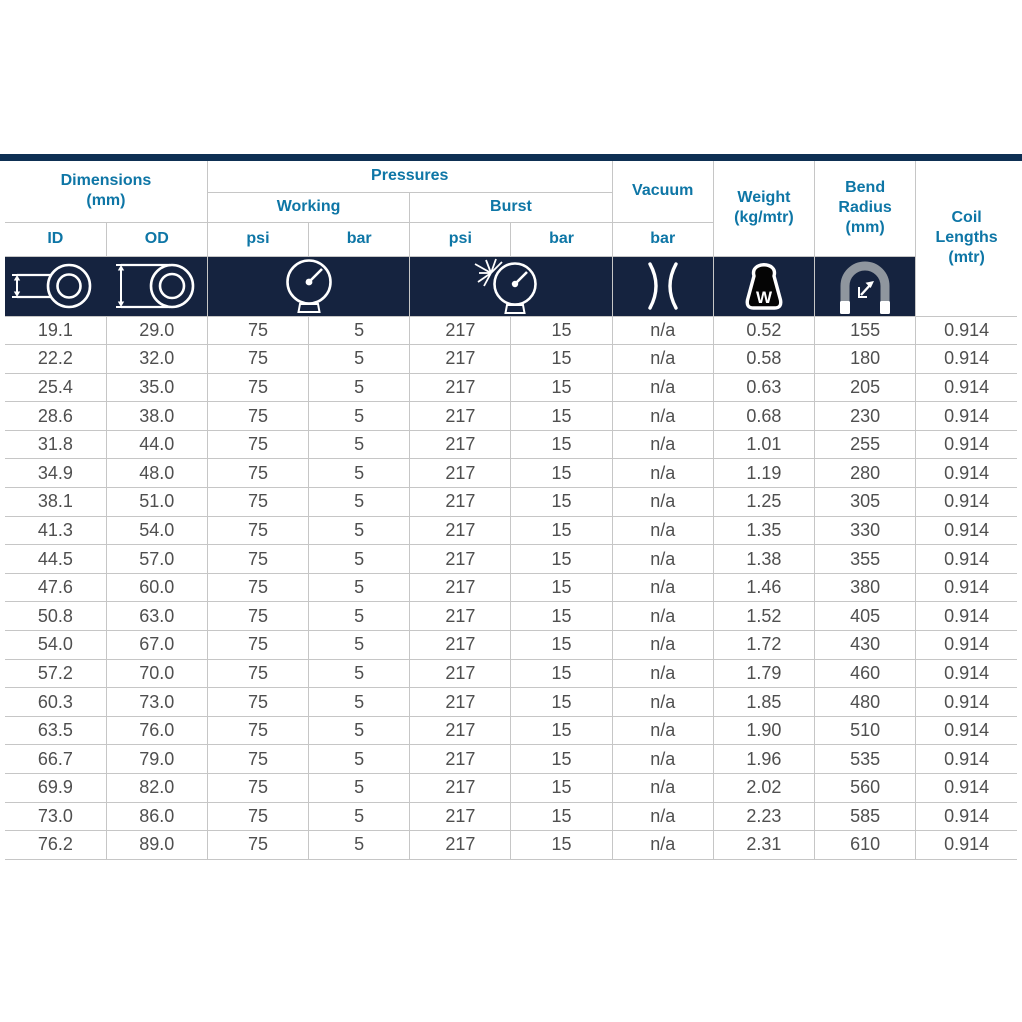 The height and width of the screenshot is (1022, 1022). What do you see at coordinates (511, 702) in the screenshot?
I see `table-row: 60.3 73.0 75 5 217 15 n/a 1.85 480 0.914` at bounding box center [511, 702].